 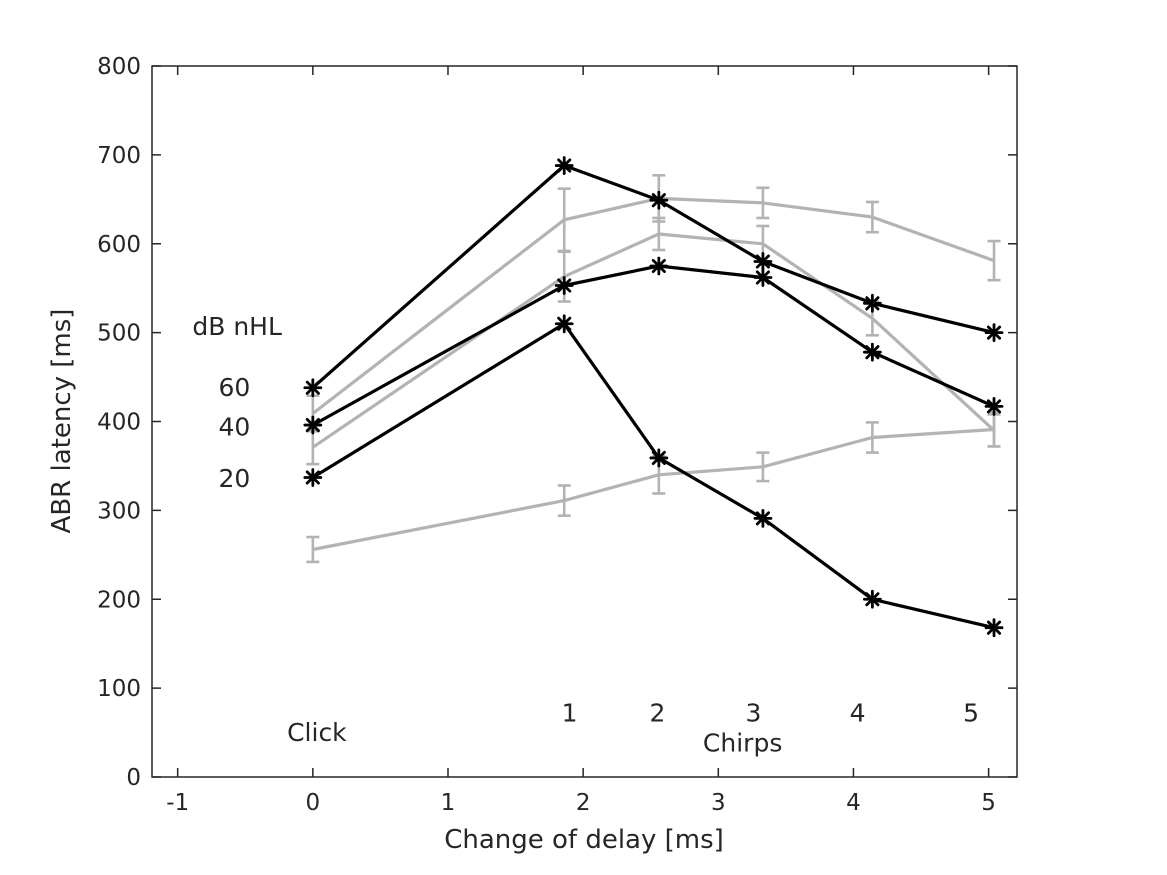 I want to click on chirps-label: Chirps, so click(x=742, y=743).